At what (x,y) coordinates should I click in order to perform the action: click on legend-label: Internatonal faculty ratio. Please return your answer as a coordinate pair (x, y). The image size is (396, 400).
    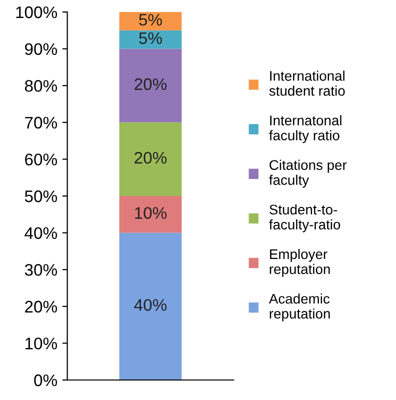
    Looking at the image, I should click on (305, 129).